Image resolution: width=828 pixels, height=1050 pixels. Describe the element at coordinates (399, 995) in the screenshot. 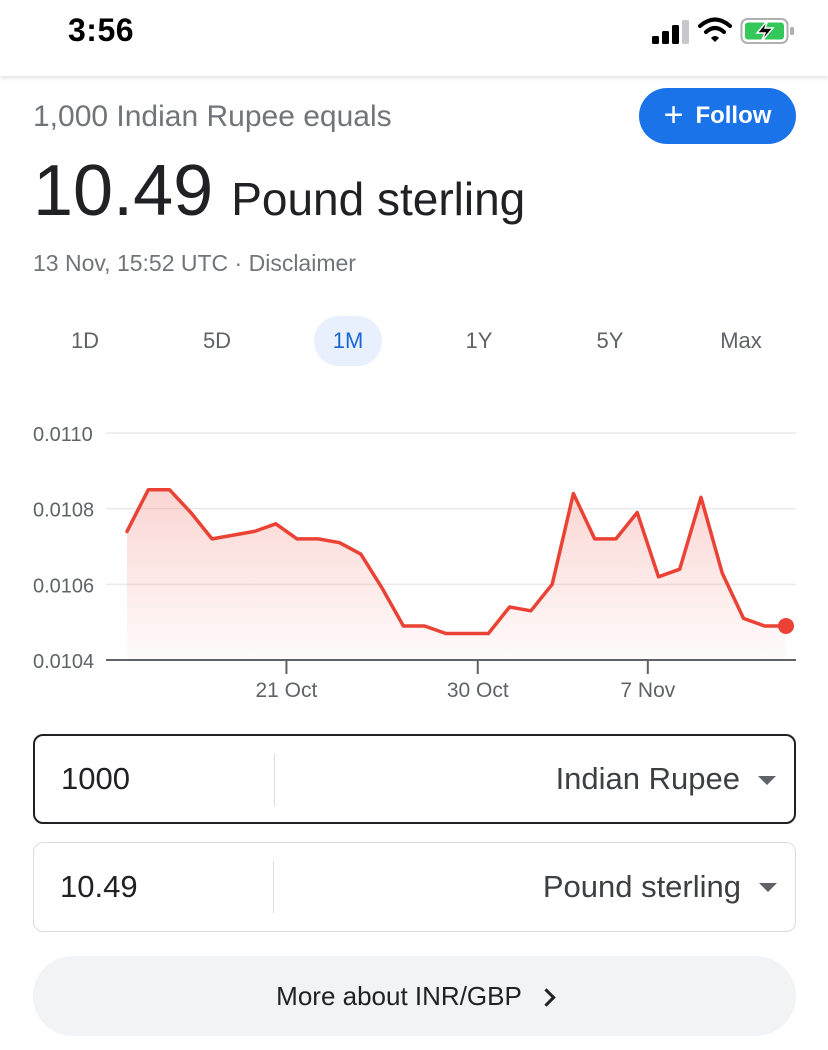

I see `more-about-label: More about INR/GBP` at that location.